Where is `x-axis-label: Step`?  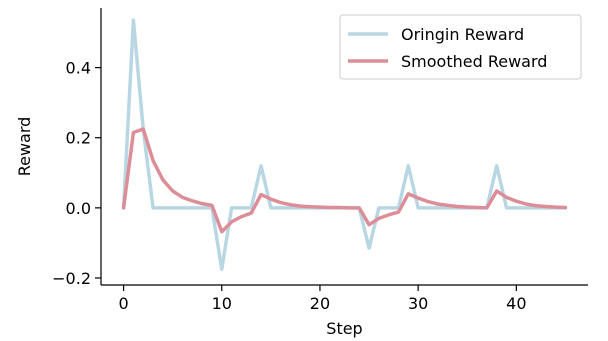 x-axis-label: Step is located at coordinates (344, 328).